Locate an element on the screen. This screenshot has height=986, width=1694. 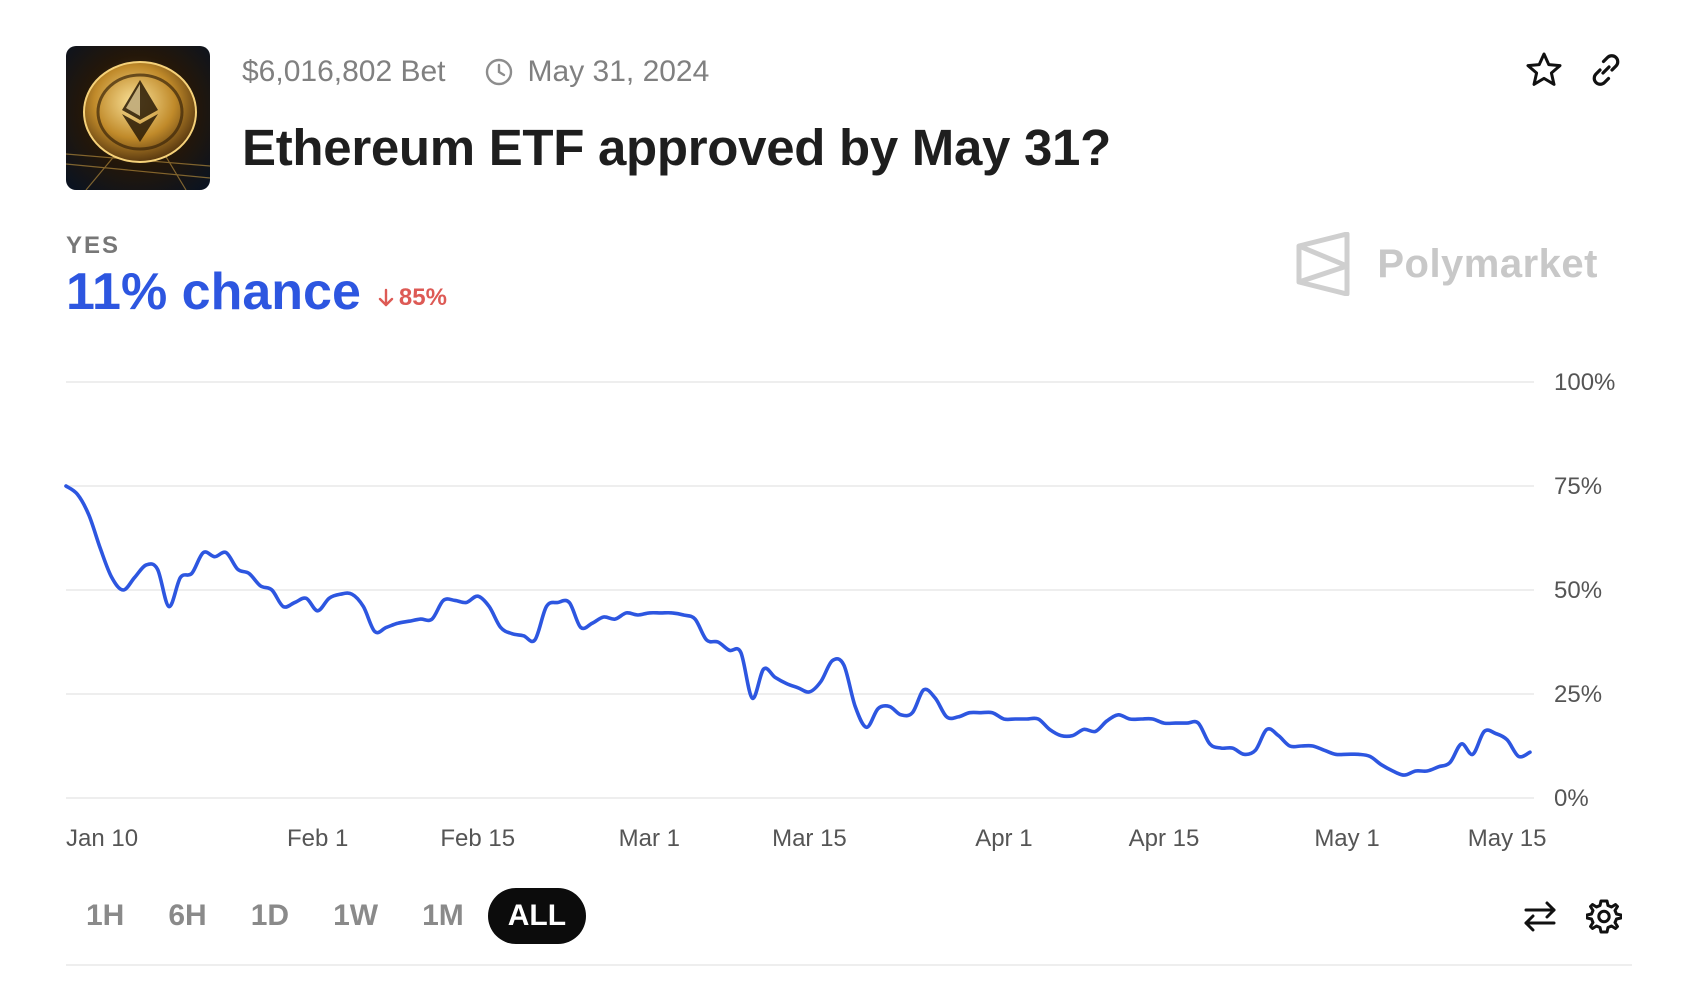
y-tick-label: 0% is located at coordinates (1571, 798).